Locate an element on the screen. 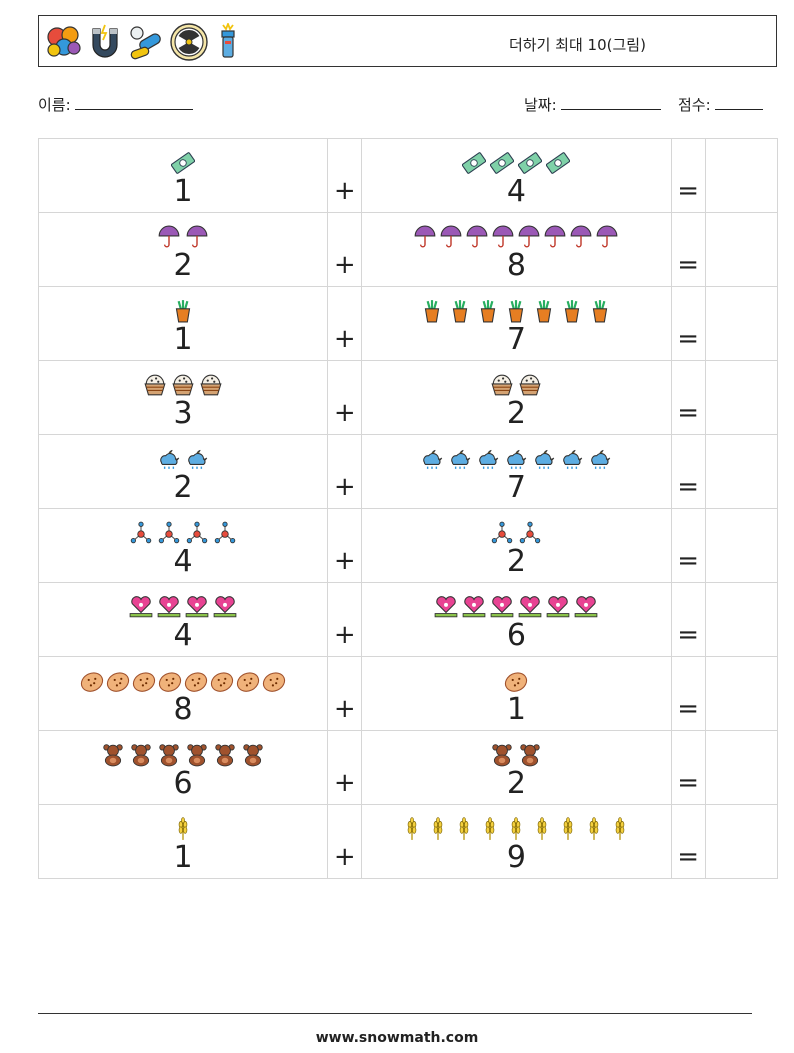  right-number: 9 is located at coordinates (516, 857).